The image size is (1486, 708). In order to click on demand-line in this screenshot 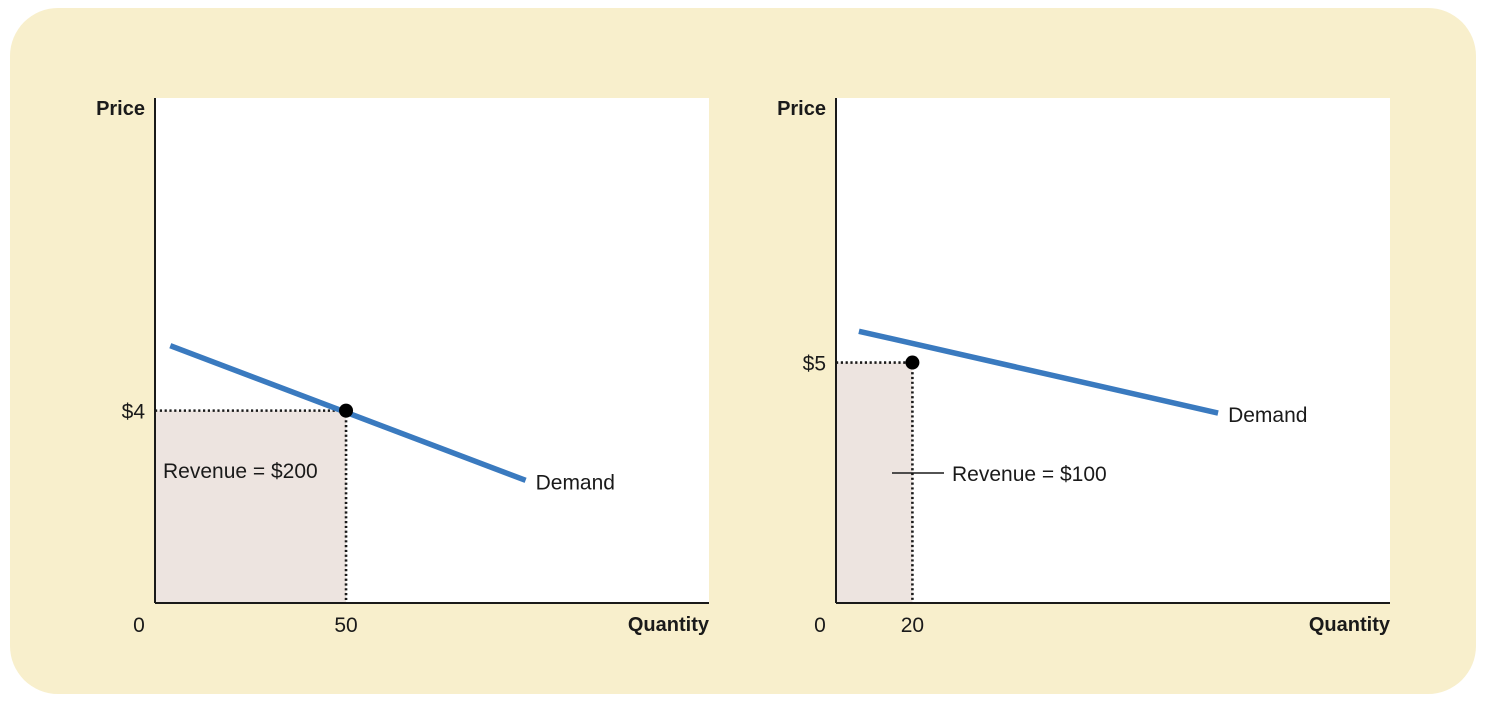, I will do `click(1038, 372)`.